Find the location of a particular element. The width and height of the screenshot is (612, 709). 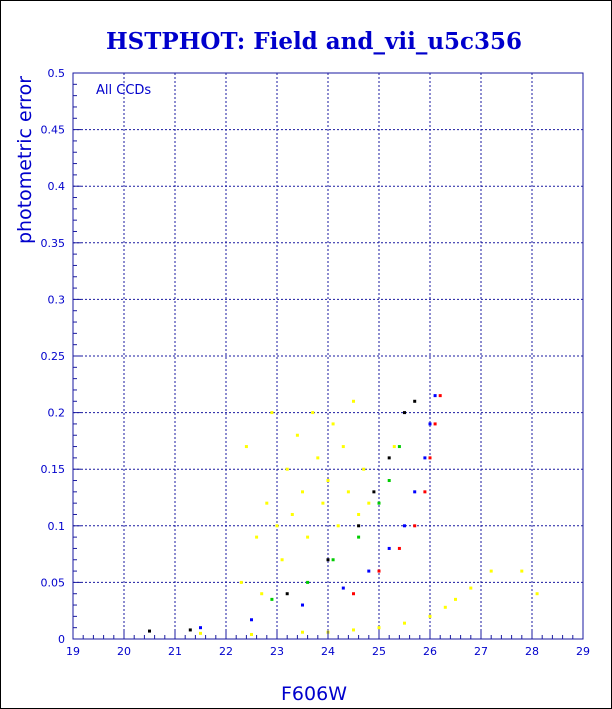

x-tick-label: 29 is located at coordinates (583, 651).